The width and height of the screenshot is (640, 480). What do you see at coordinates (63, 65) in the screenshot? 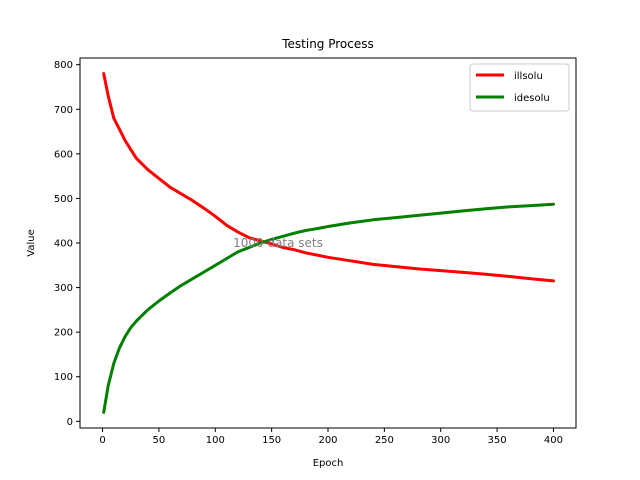
I see `y-tick-label: 800` at bounding box center [63, 65].